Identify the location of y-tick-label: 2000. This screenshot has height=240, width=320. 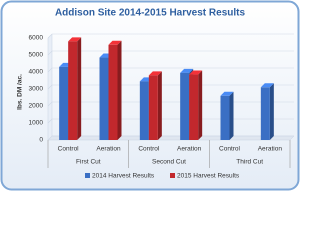
(36, 106).